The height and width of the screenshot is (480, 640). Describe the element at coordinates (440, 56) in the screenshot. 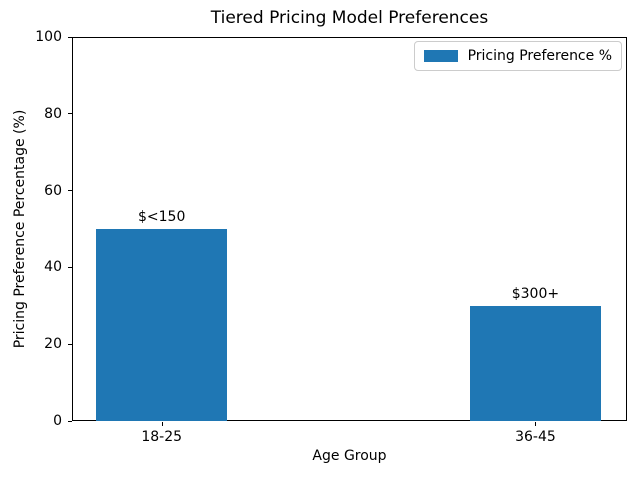

I see `legend-swatch-icon` at that location.